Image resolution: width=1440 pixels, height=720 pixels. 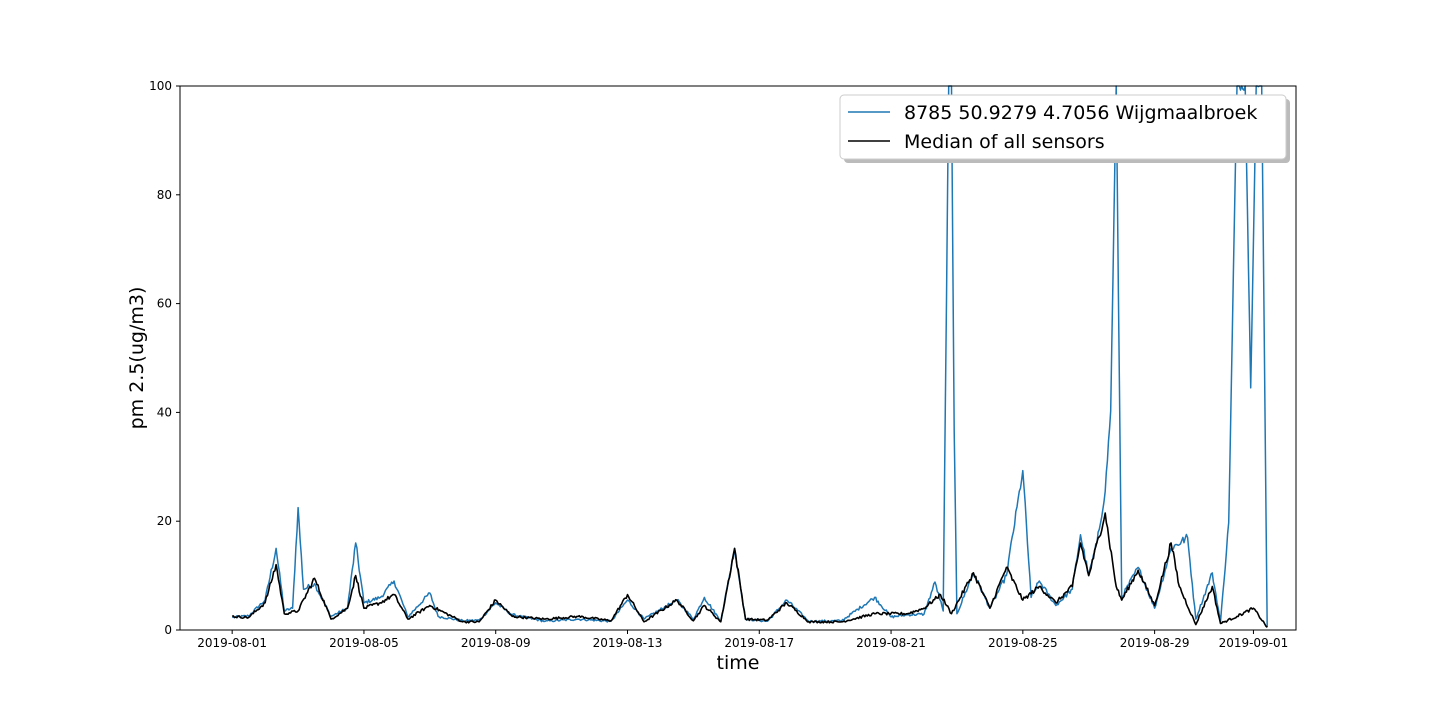 What do you see at coordinates (738, 663) in the screenshot?
I see `x-axis-label: time` at bounding box center [738, 663].